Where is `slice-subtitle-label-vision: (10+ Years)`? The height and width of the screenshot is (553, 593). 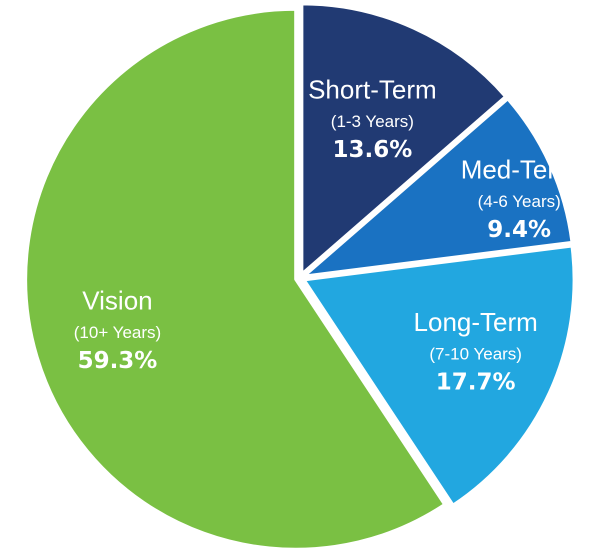 slice-subtitle-label-vision: (10+ Years) is located at coordinates (117, 332).